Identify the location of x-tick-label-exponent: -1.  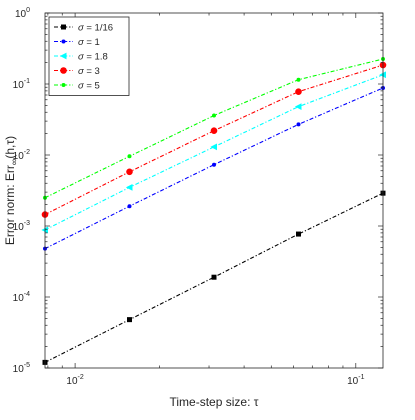
(361, 377).